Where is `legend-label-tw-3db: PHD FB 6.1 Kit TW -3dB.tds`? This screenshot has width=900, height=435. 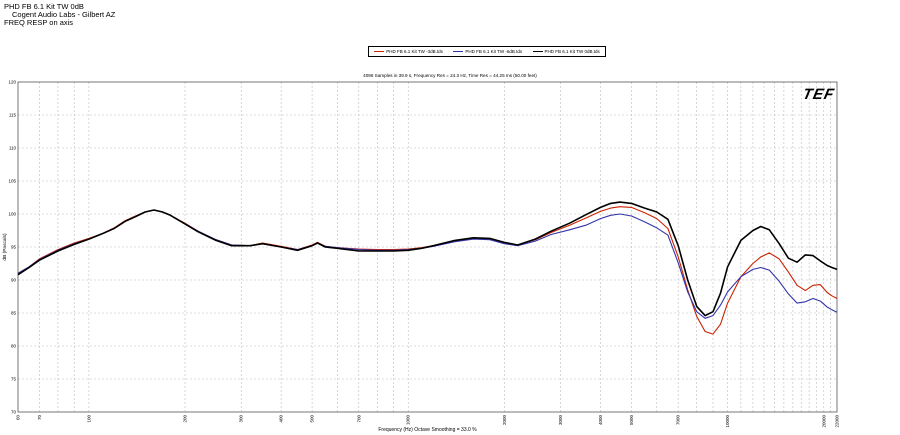
legend-label-tw-3db: PHD FB 6.1 Kit TW -3dB.tds is located at coordinates (414, 51).